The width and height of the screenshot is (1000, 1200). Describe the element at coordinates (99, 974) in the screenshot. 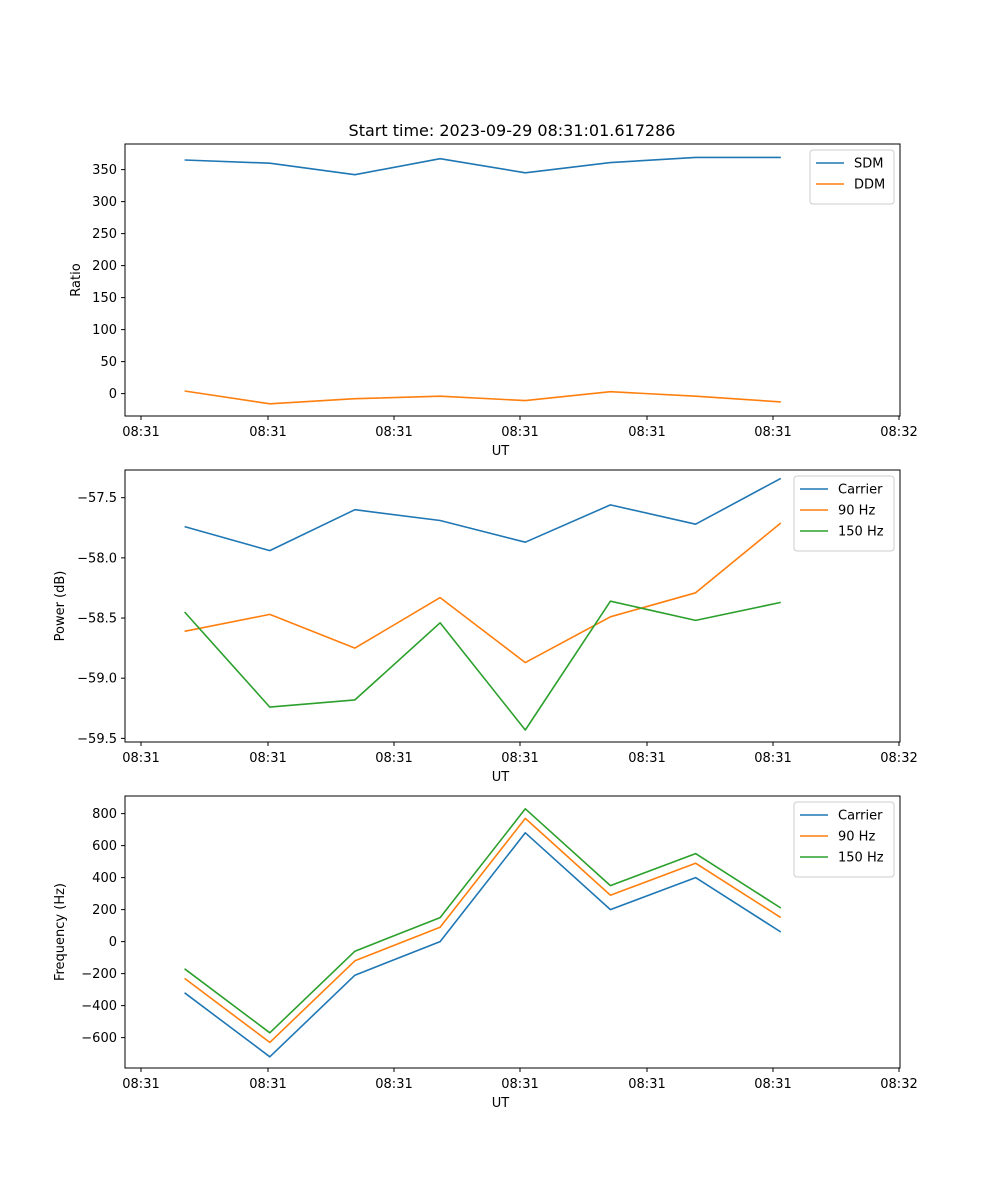

I see `y-tick-label: −200` at that location.